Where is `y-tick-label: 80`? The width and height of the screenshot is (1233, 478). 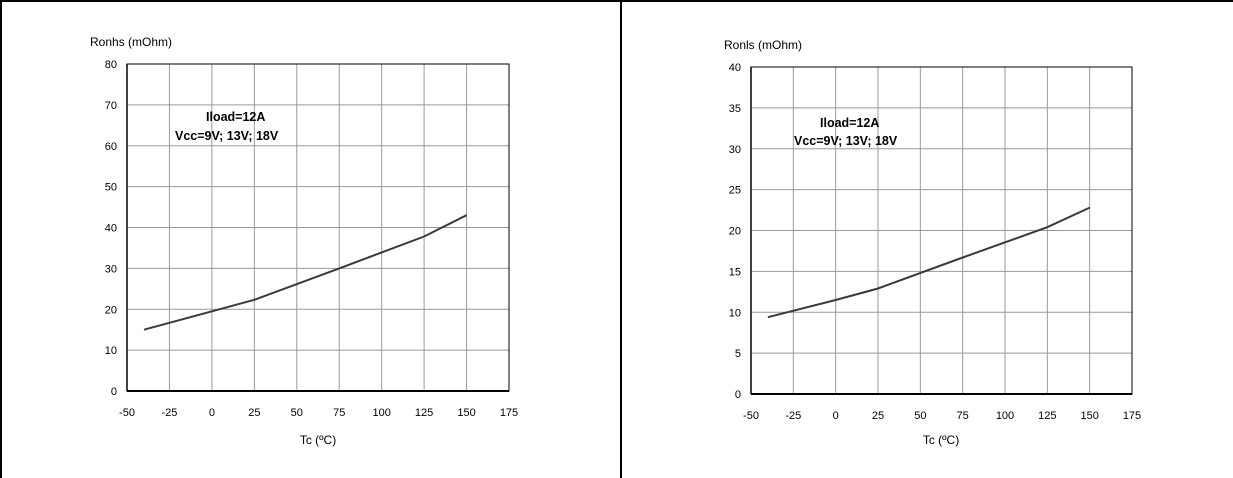 y-tick-label: 80 is located at coordinates (111, 65).